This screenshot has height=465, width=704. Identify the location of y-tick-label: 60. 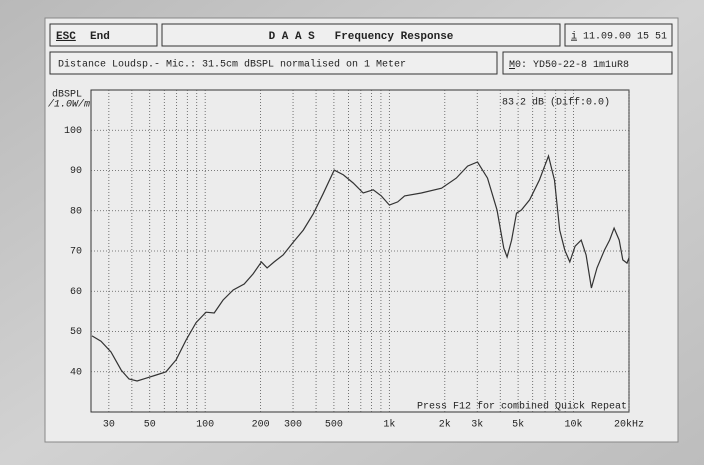
(76, 292).